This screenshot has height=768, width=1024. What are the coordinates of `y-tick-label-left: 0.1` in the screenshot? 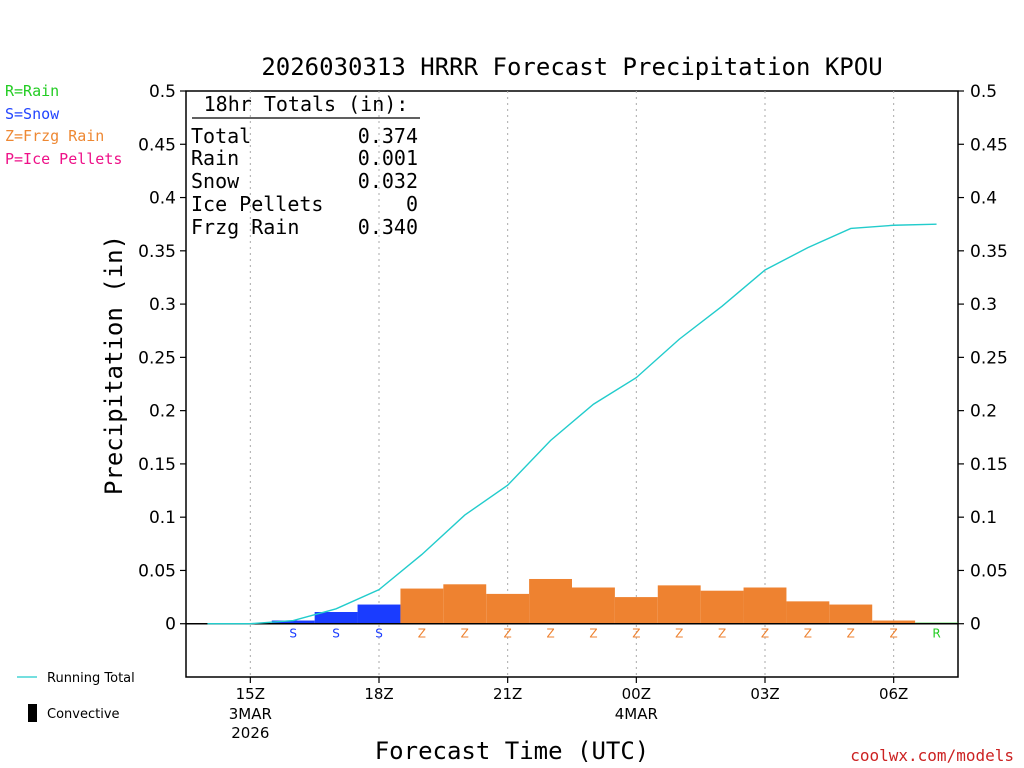 It's located at (162, 518).